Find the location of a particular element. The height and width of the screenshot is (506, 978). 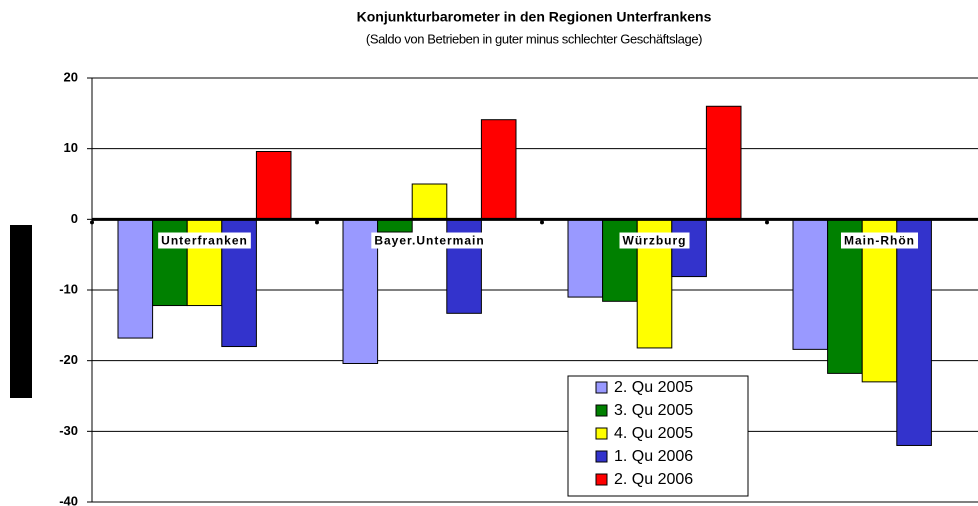

category-label: Bayer.Untermain is located at coordinates (429, 241).